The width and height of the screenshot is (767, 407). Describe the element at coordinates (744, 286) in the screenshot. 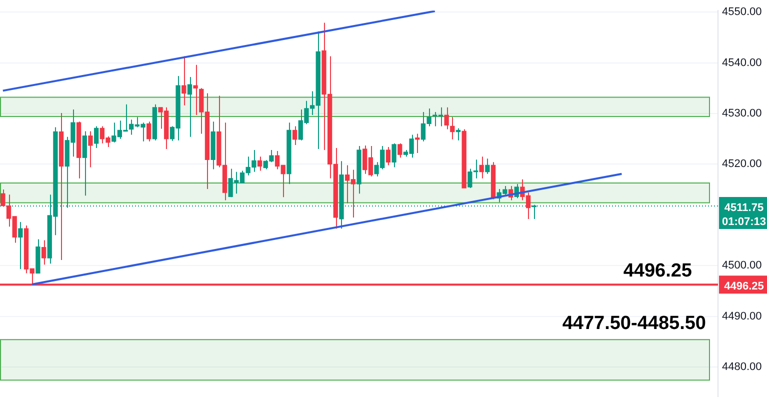

I see `text: 4496.25` at that location.